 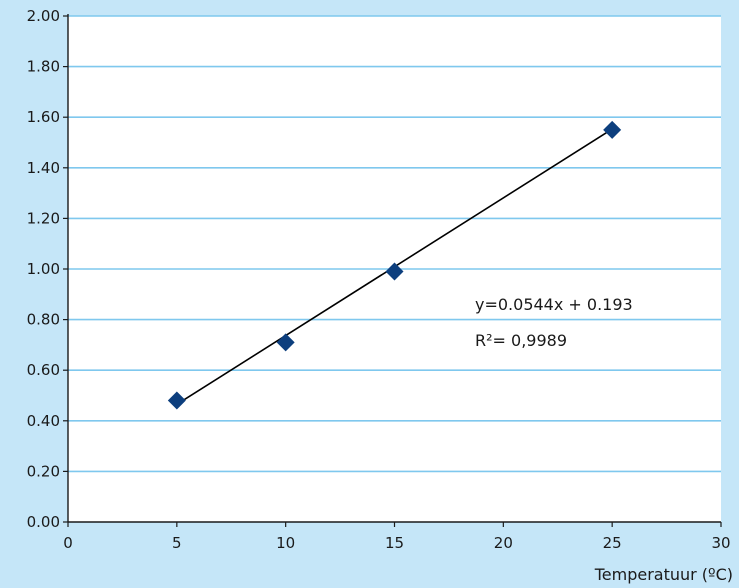 I want to click on x-tick-label: 25, so click(x=612, y=543).